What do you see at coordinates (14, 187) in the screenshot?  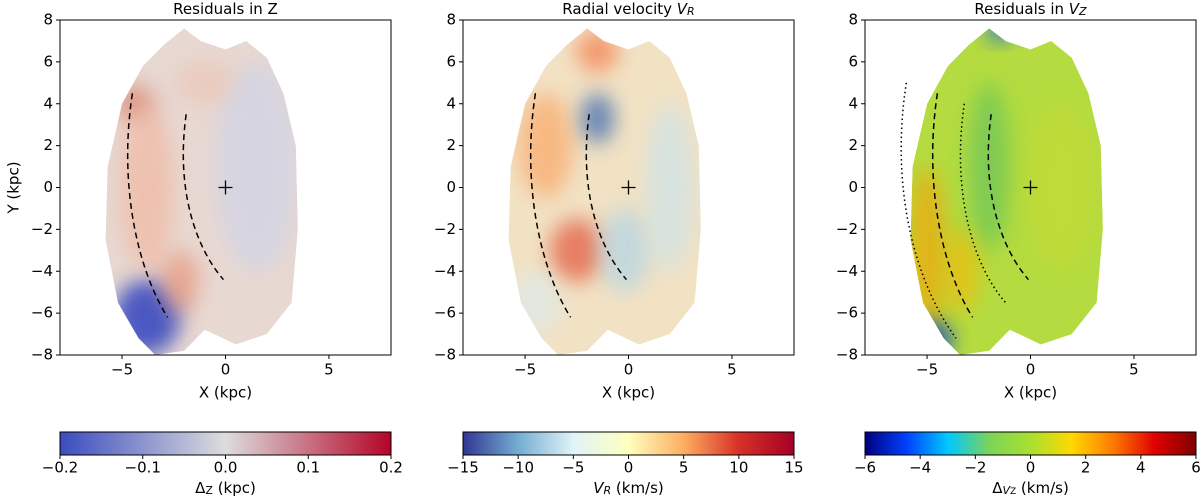 I see `y-axis-label: Y (kpc)` at bounding box center [14, 187].